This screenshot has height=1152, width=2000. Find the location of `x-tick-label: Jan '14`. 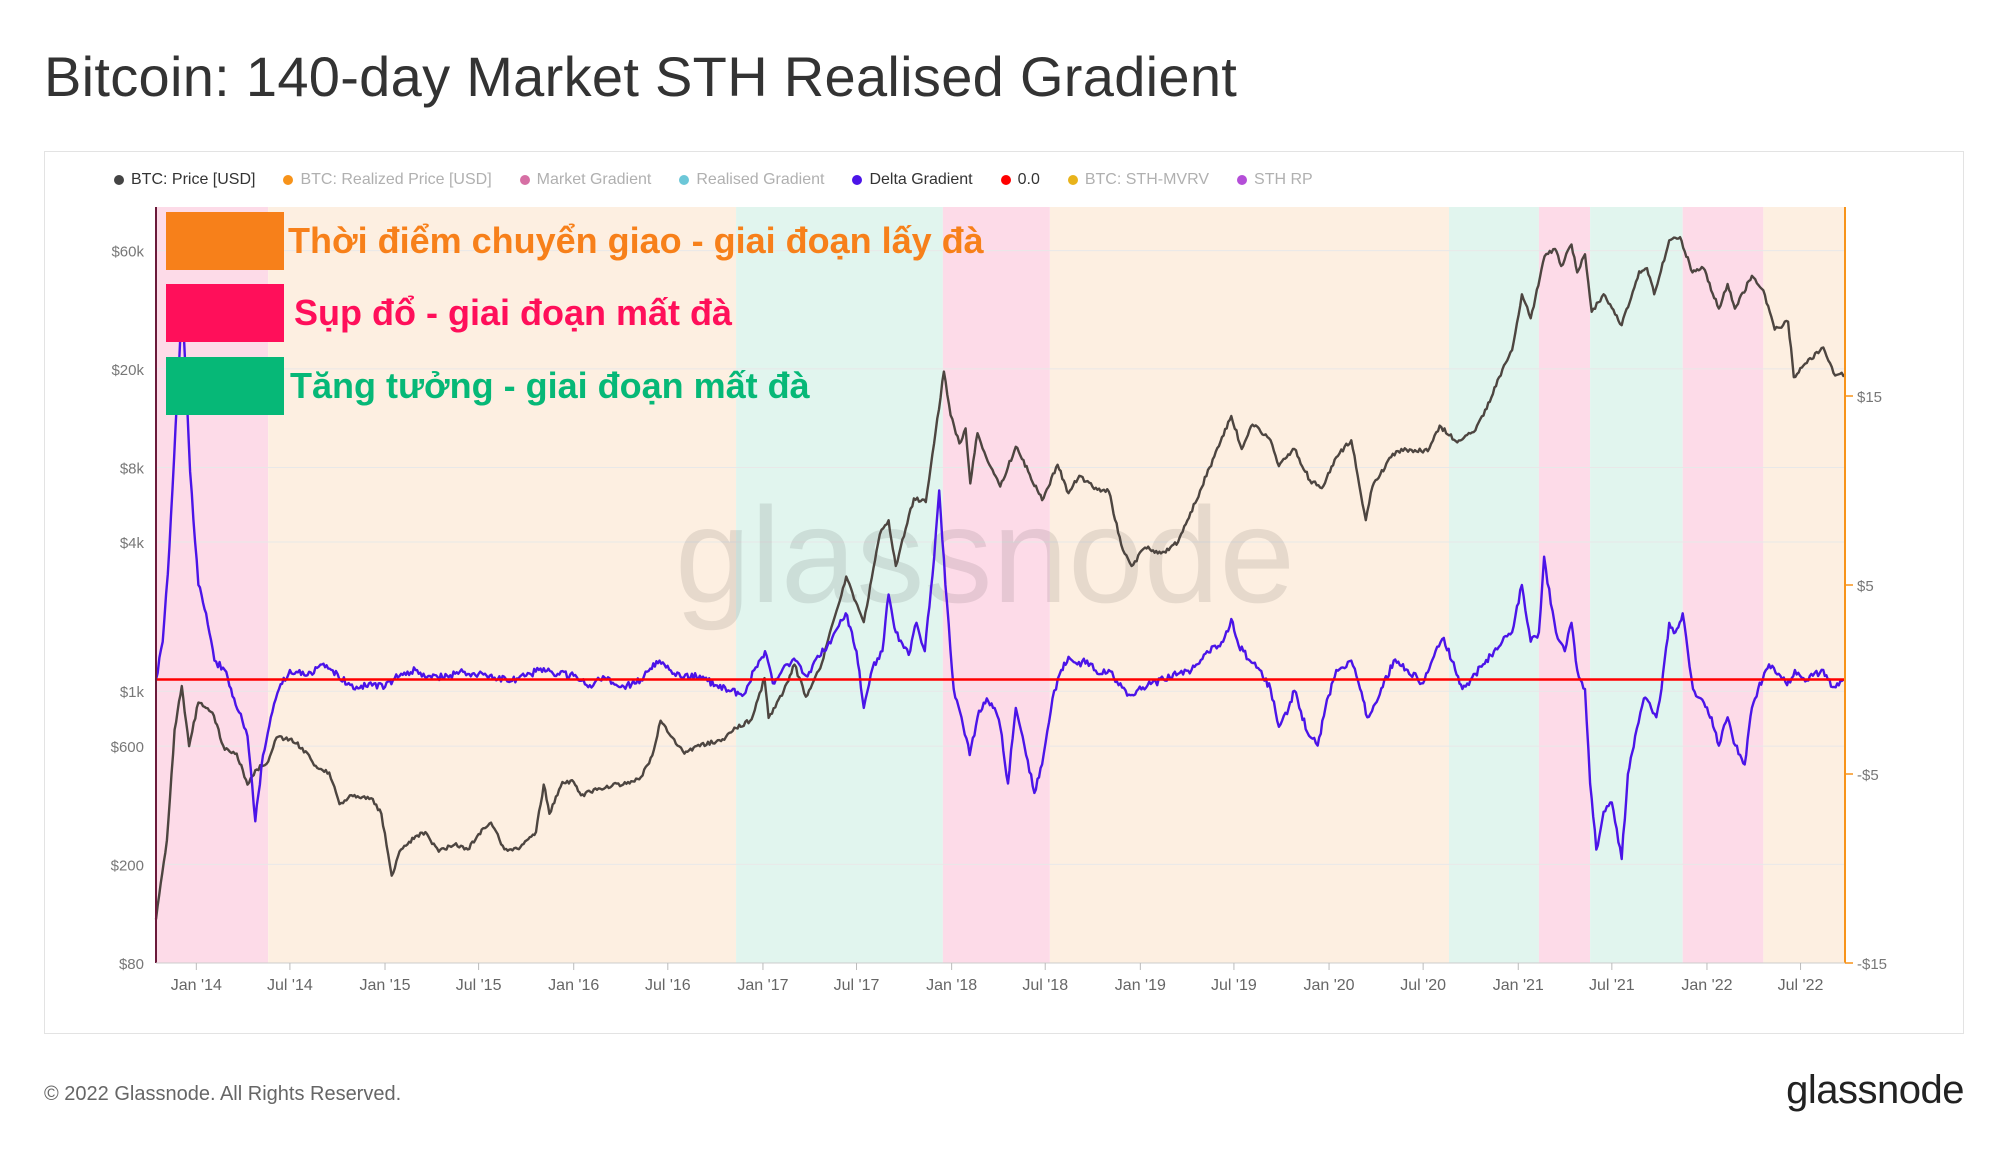

x-tick-label: Jan '14 is located at coordinates (196, 985).